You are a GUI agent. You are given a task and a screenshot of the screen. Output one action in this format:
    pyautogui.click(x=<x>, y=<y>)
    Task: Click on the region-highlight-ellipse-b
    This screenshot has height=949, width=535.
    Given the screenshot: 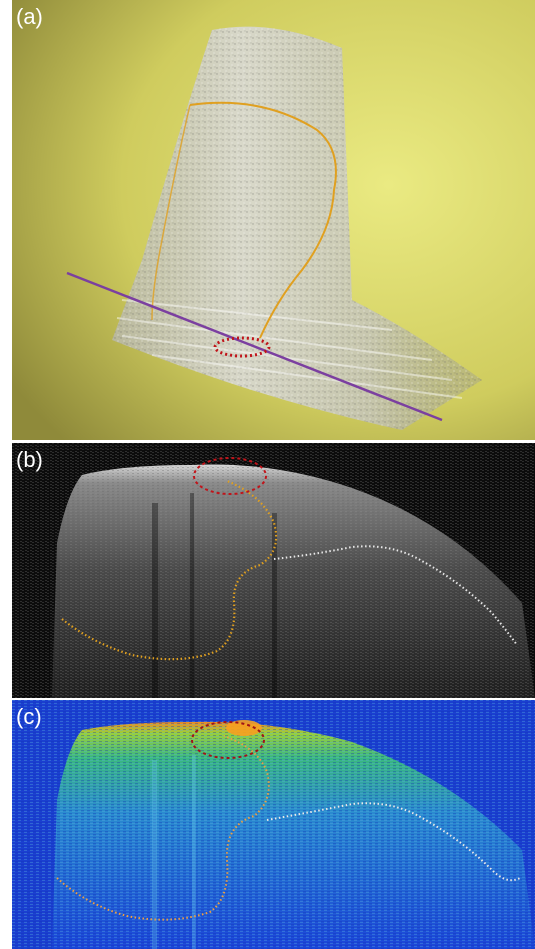 What is the action you would take?
    pyautogui.click(x=230, y=476)
    